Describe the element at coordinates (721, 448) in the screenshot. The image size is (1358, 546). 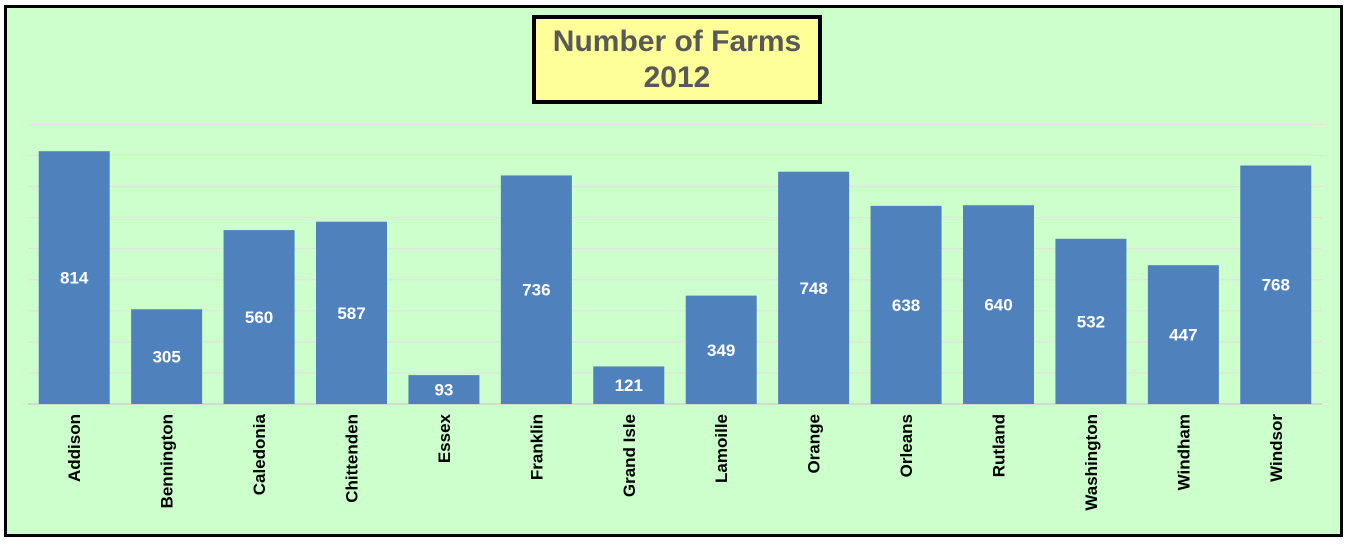
I see `category-label: Lamoille` at that location.